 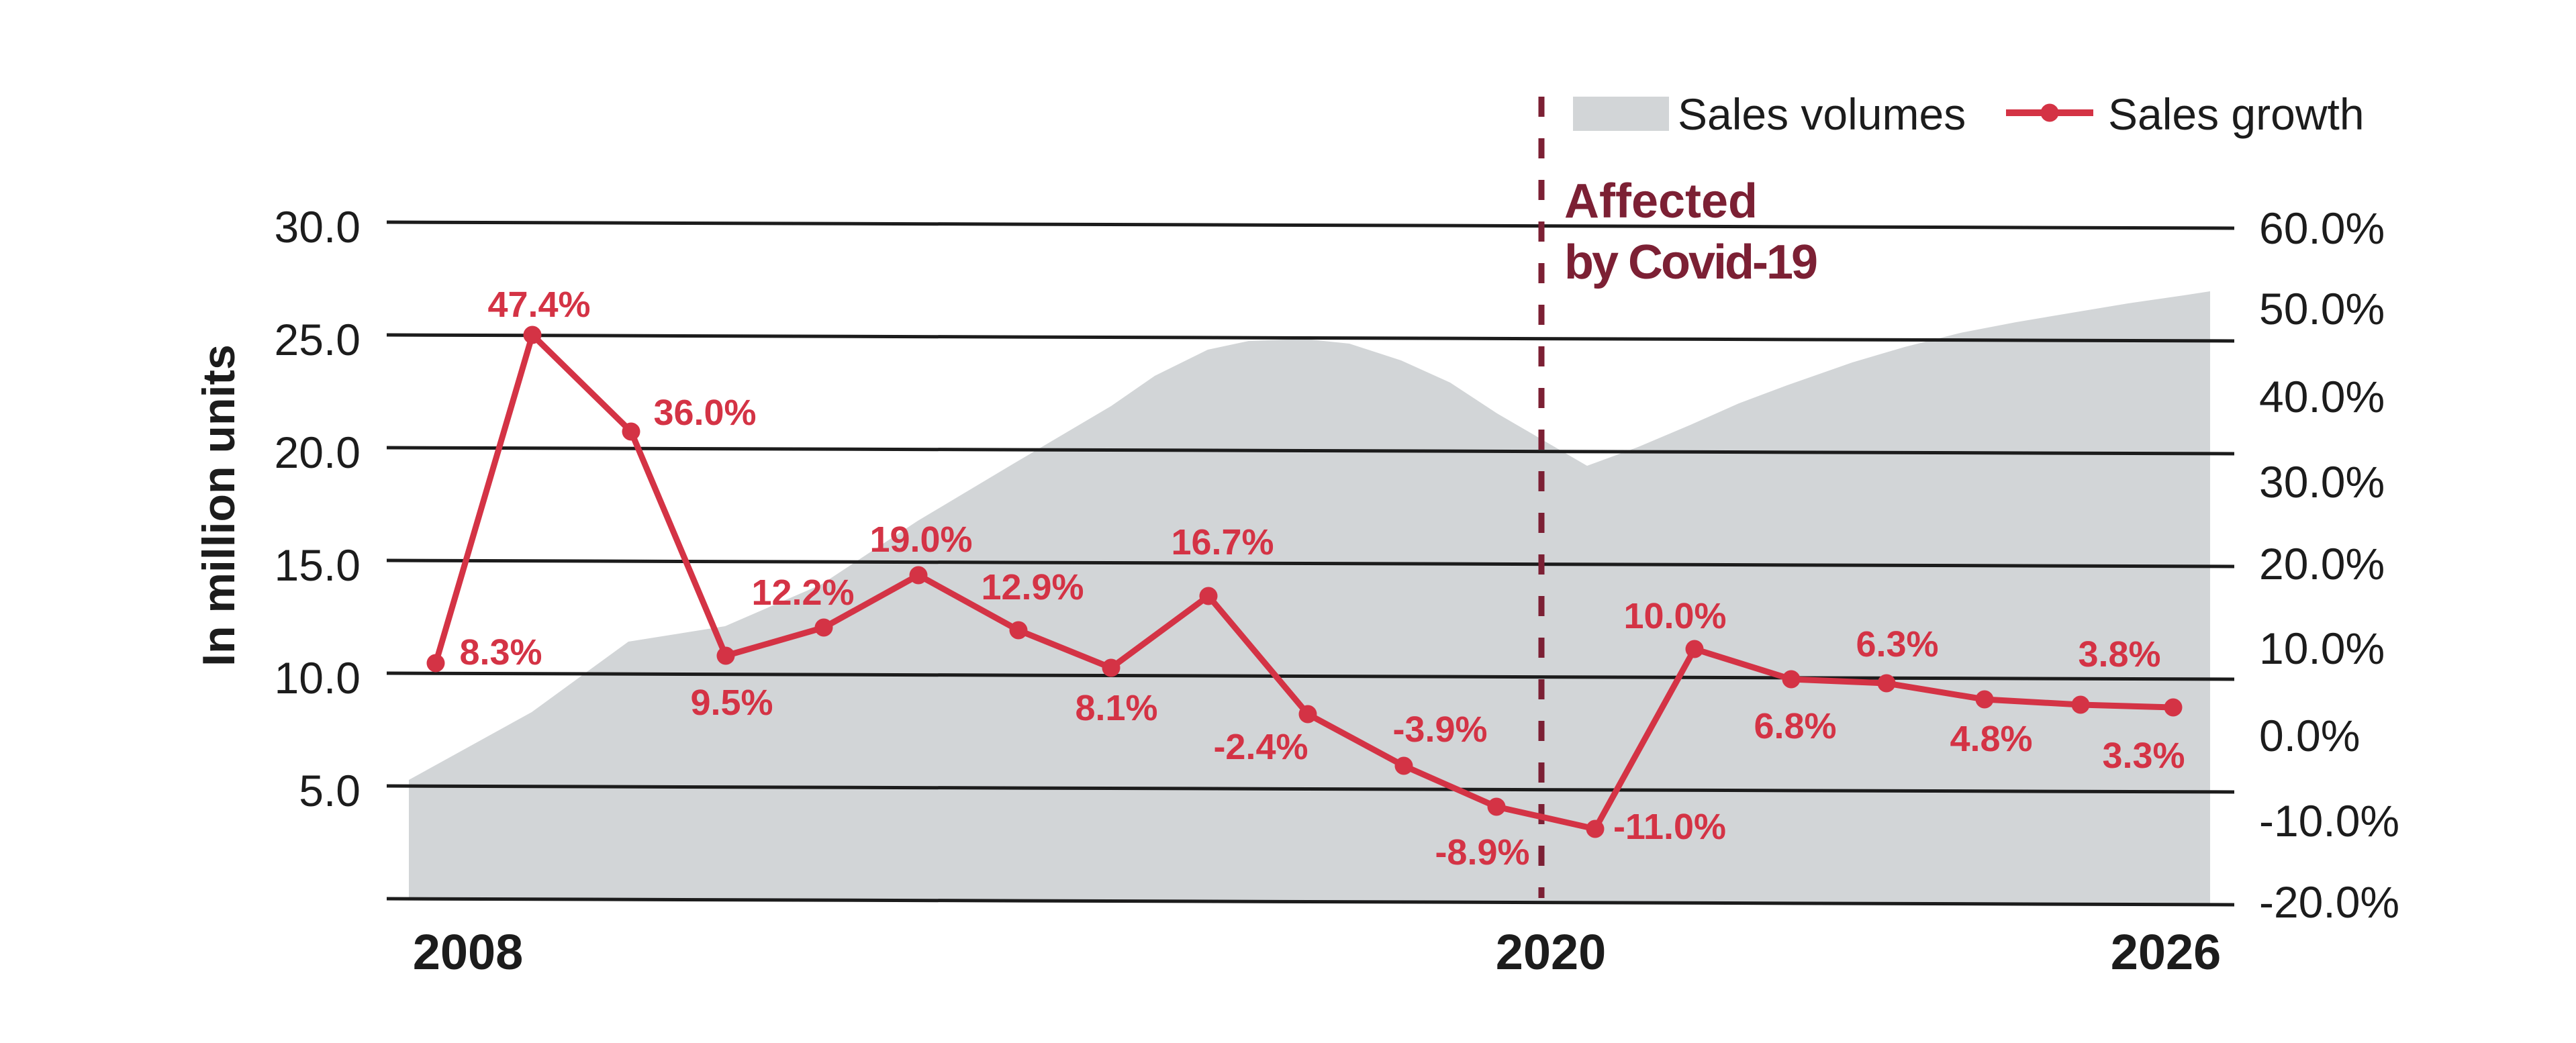 What do you see at coordinates (1482, 853) in the screenshot?
I see `svg-text: -8.9%` at bounding box center [1482, 853].